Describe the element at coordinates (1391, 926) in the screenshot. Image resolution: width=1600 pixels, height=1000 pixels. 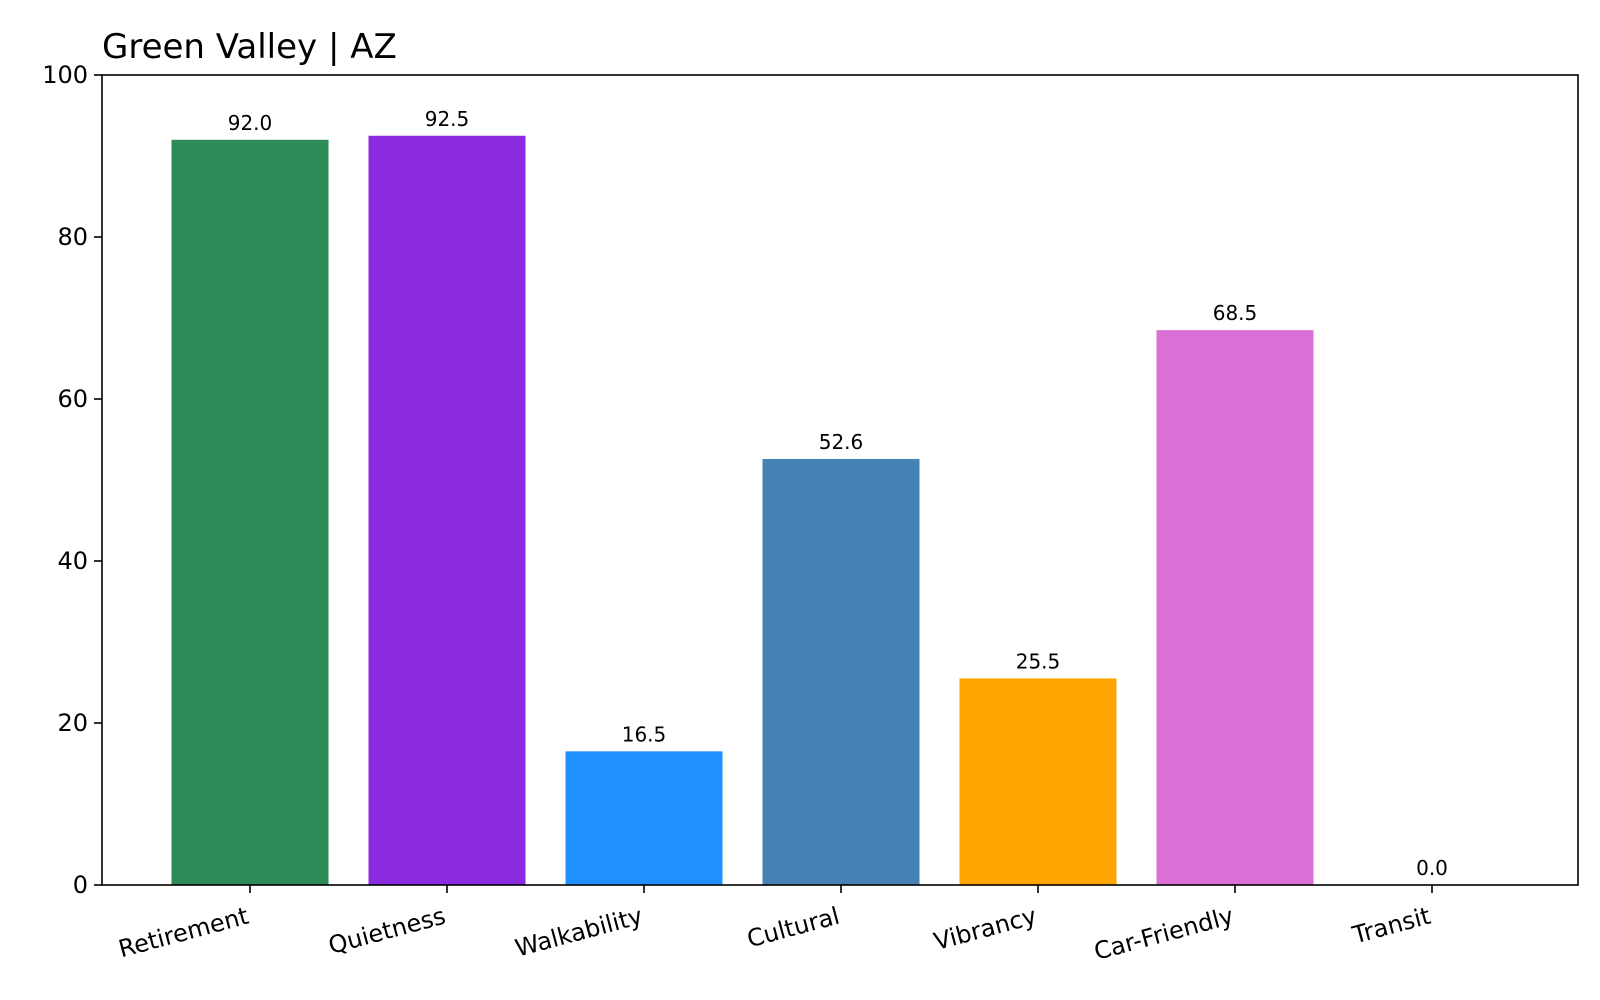
I see `x-tick-label: Transit` at that location.